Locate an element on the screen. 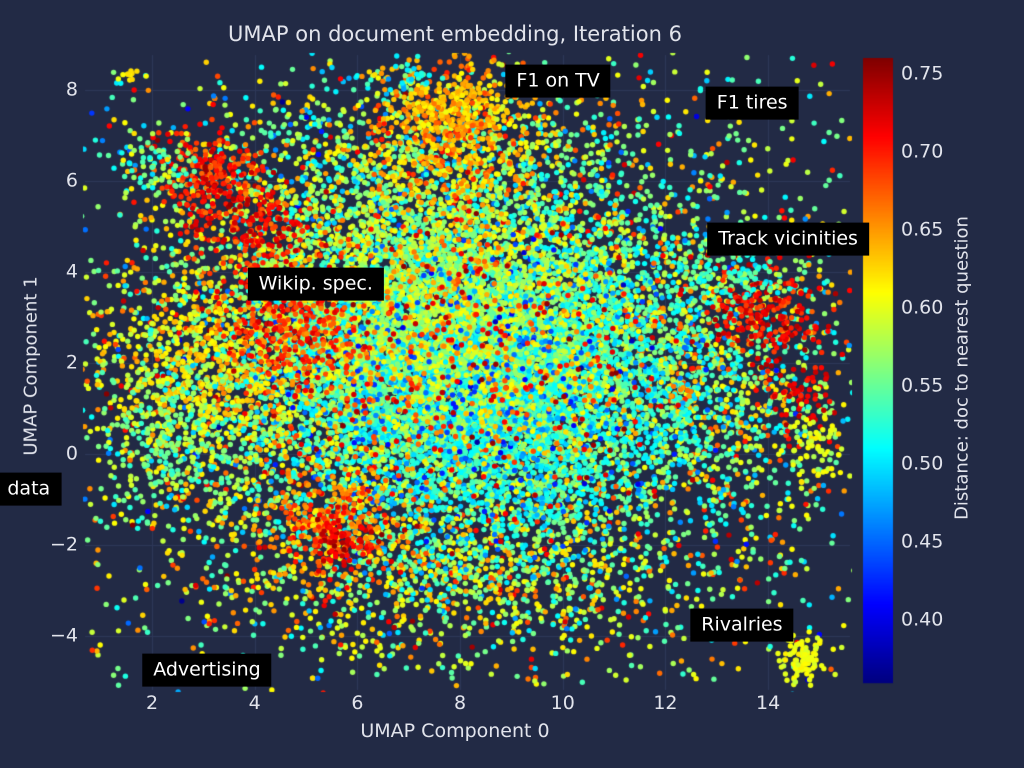 This screenshot has width=1024, height=768. colorbar-label: Distance: doc to nearest question is located at coordinates (962, 368).